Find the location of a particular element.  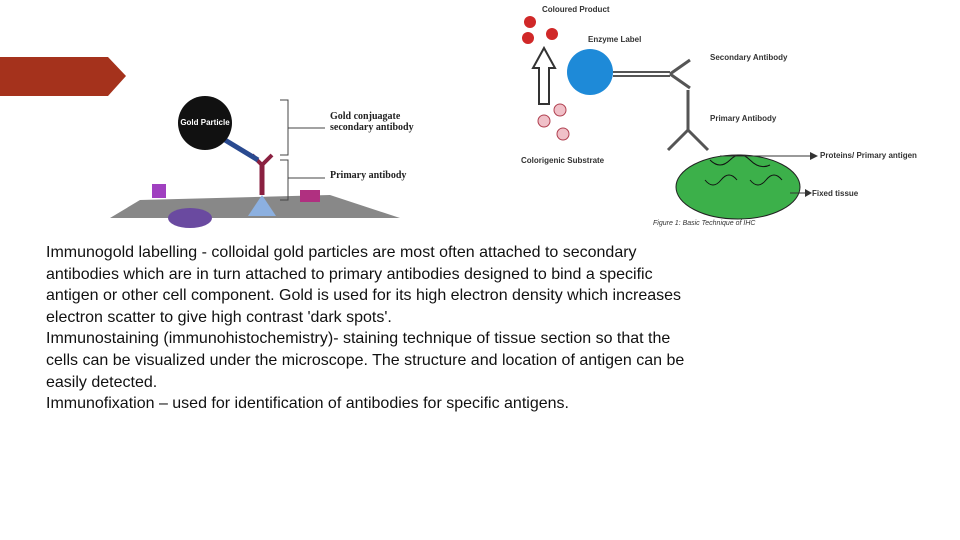

gold-particle is located at coordinates (205, 123).